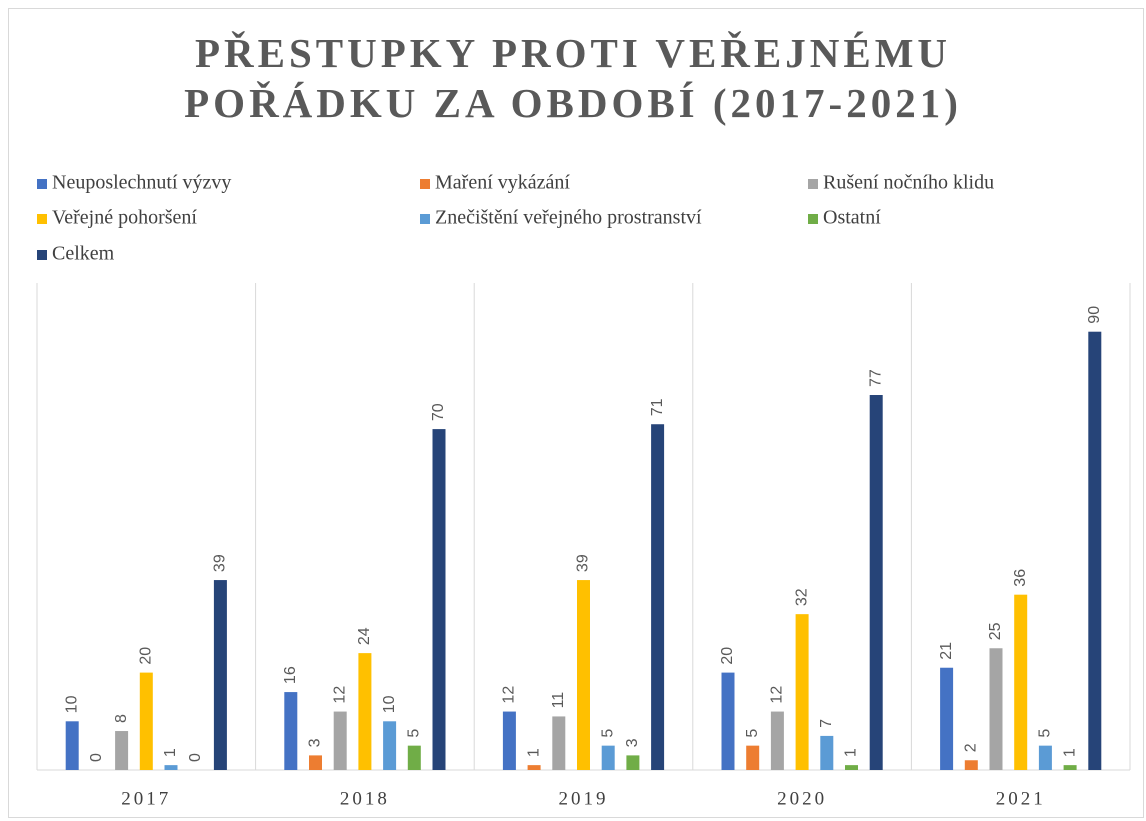 This screenshot has height=821, width=1146. I want to click on data-label: 70, so click(438, 412).